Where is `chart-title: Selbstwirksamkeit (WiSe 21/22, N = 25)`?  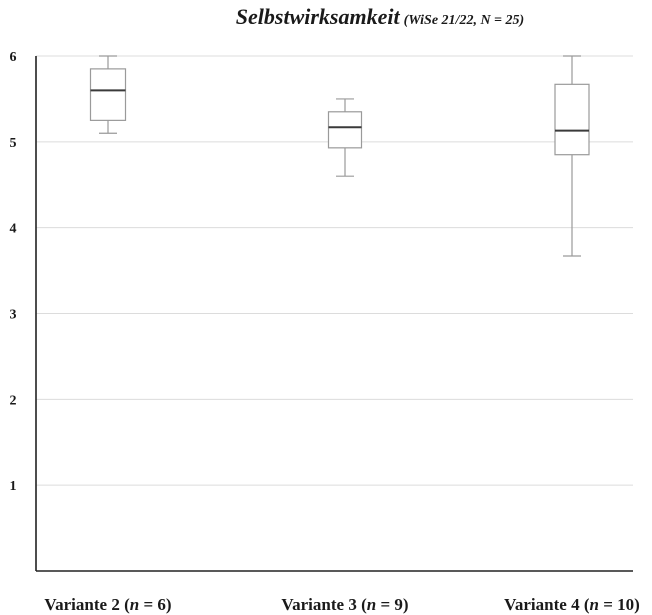 chart-title: Selbstwirksamkeit (WiSe 21/22, N = 25) is located at coordinates (380, 17).